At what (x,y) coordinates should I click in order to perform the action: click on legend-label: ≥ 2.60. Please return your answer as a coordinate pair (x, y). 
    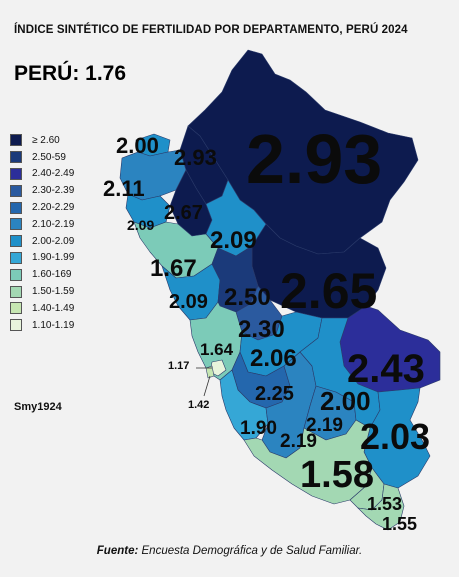
    Looking at the image, I should click on (46, 140).